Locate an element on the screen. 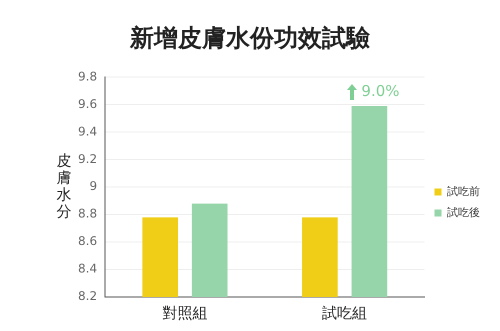 The height and width of the screenshot is (331, 500). y-tick-label: 9 is located at coordinates (93, 186).